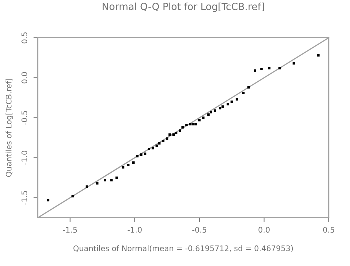 This screenshot has width=350, height=266. What do you see at coordinates (183, 7) in the screenshot?
I see `chart-title: Normal Q-Q Plot for Log[TcCB.ref]` at bounding box center [183, 7].